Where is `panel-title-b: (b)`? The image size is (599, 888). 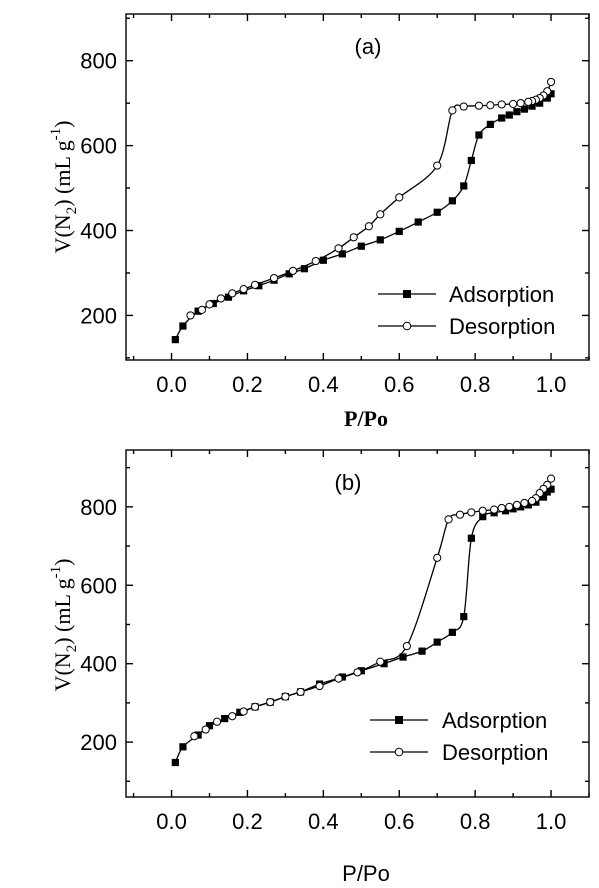 panel-title-b: (b) is located at coordinates (348, 482).